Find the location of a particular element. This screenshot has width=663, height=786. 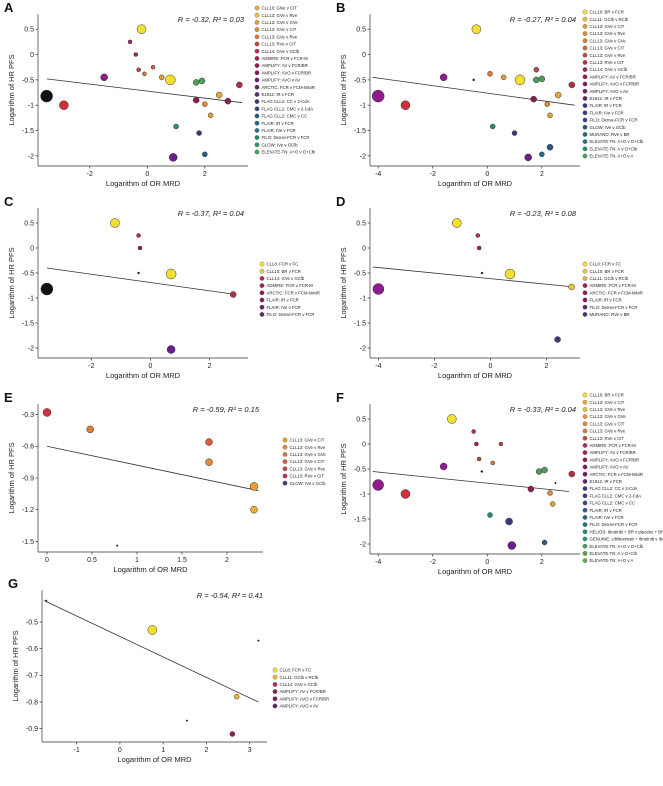

legend-label: CLL8: FCR v FC is located at coordinates (296, 670).